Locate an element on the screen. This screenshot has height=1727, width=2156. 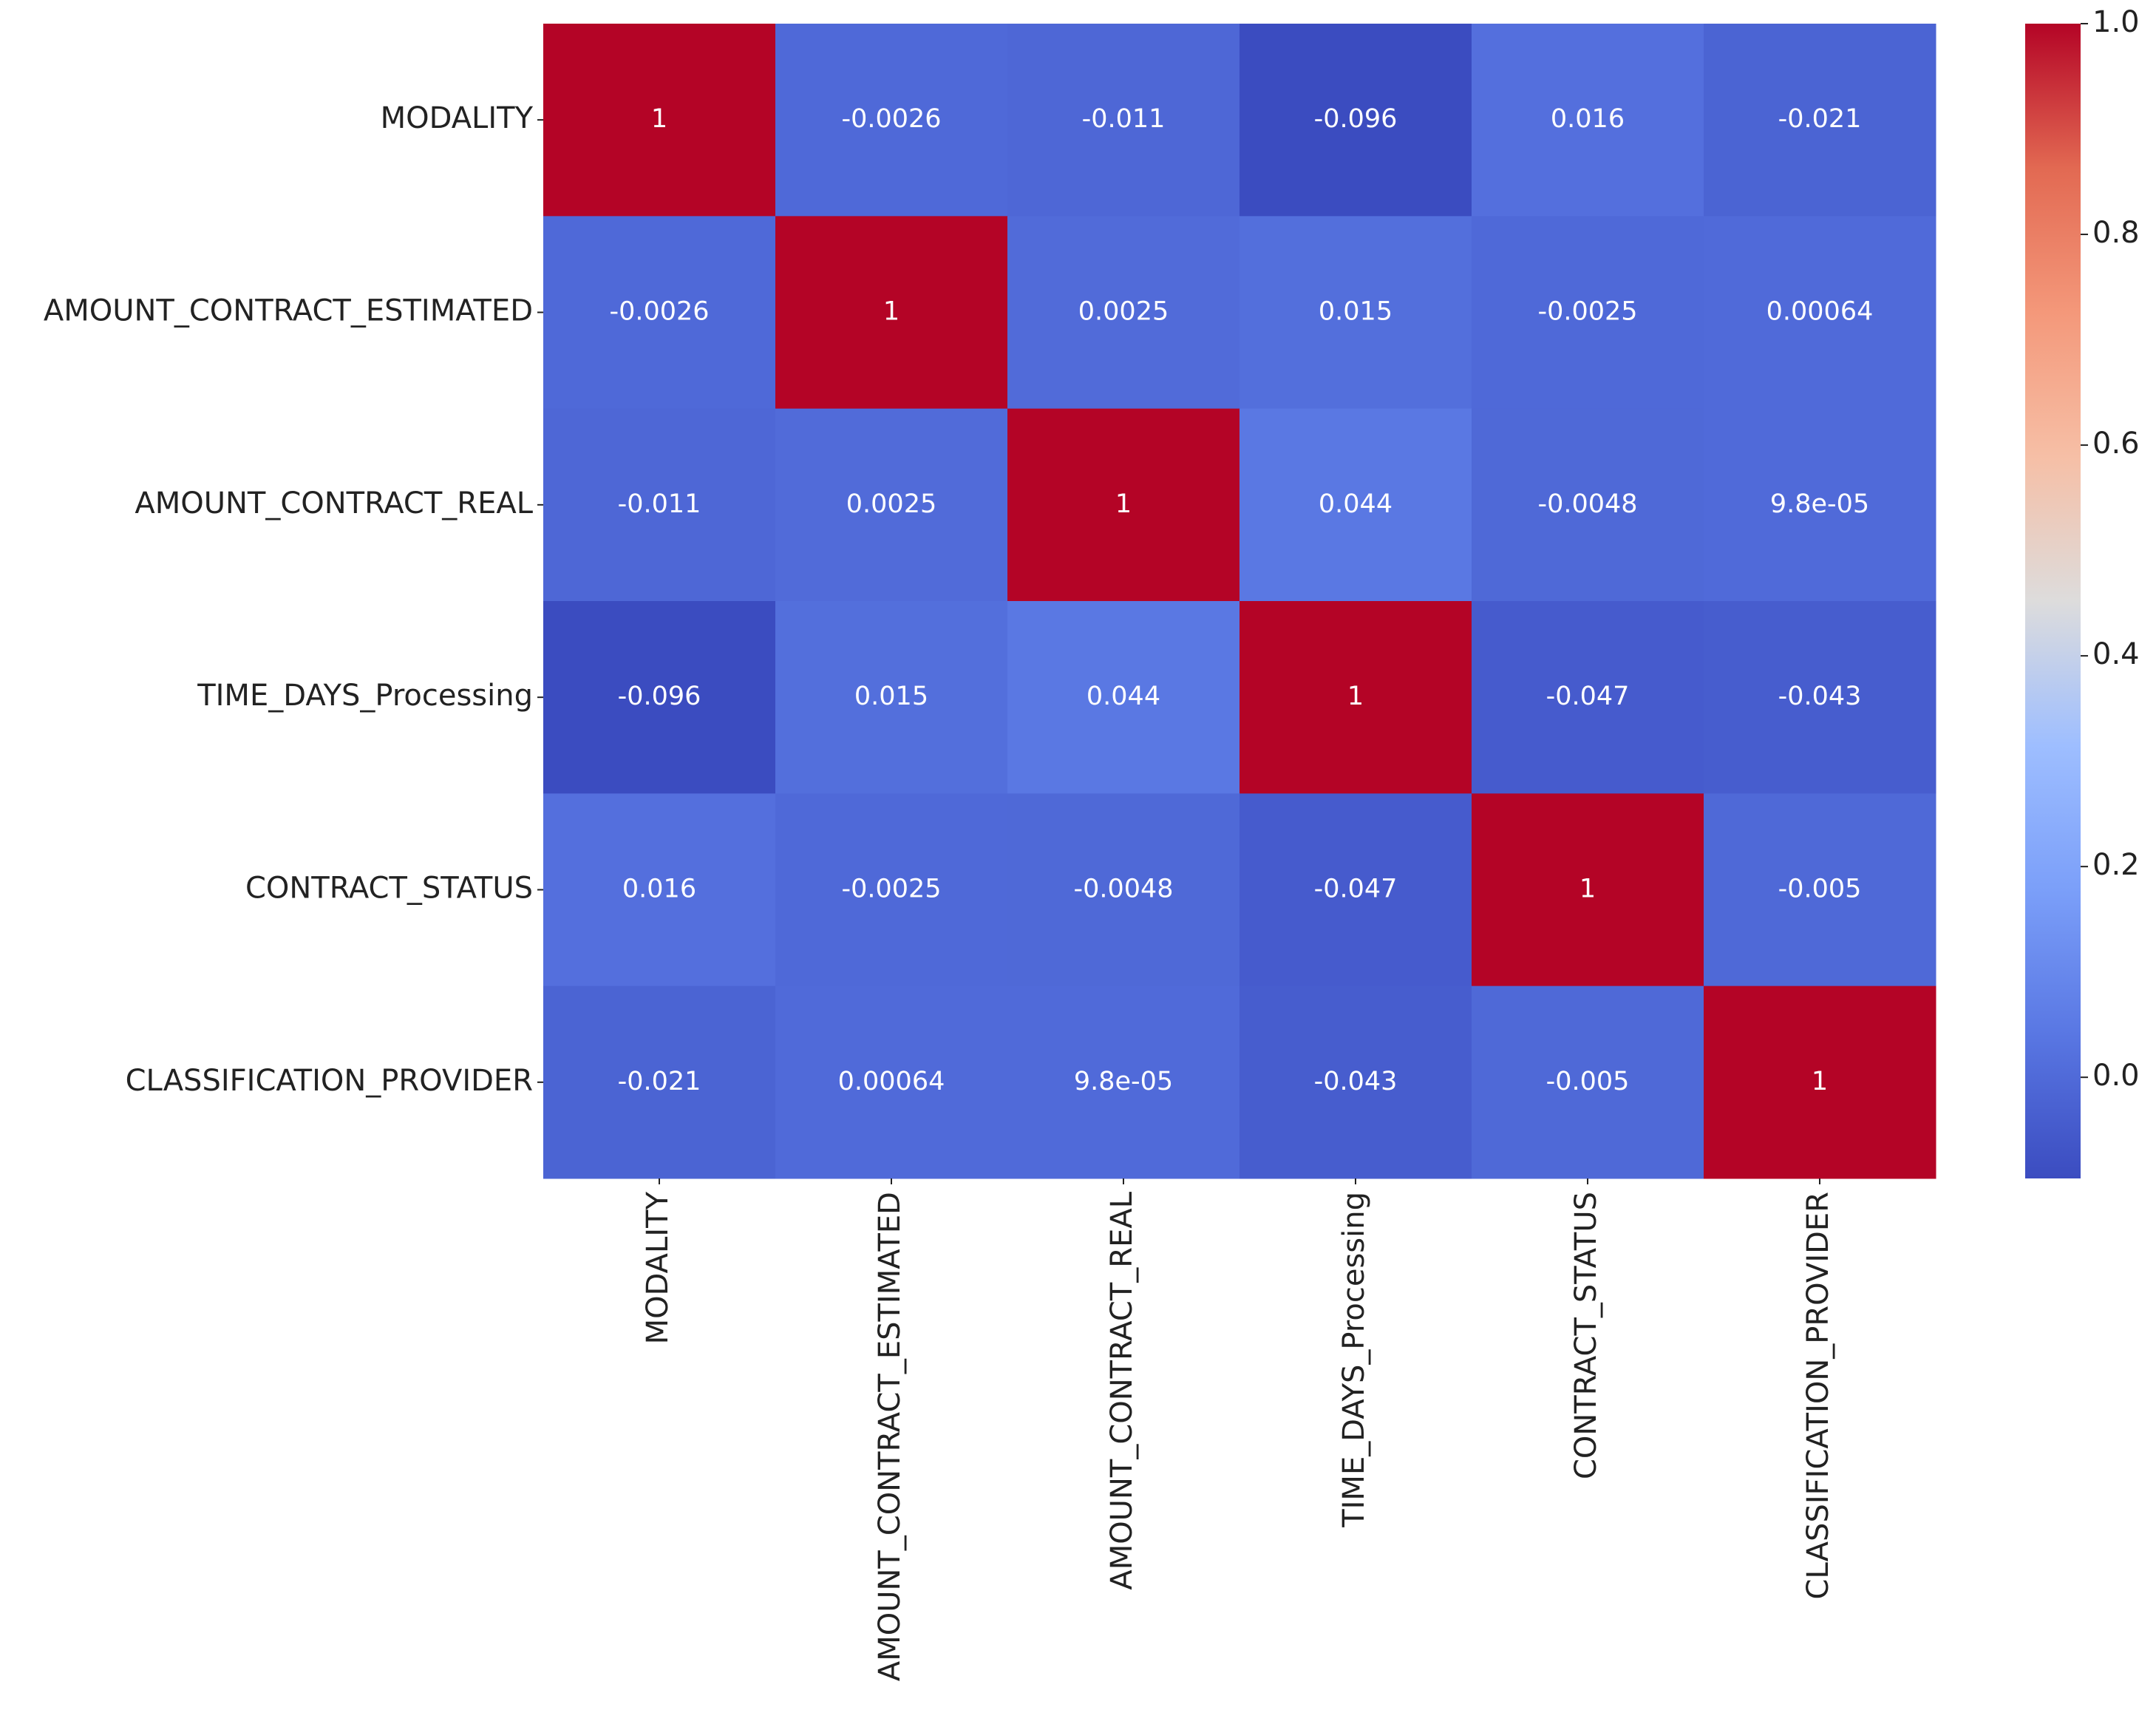
colorbar-tick-label: 0.2 is located at coordinates (2116, 865).